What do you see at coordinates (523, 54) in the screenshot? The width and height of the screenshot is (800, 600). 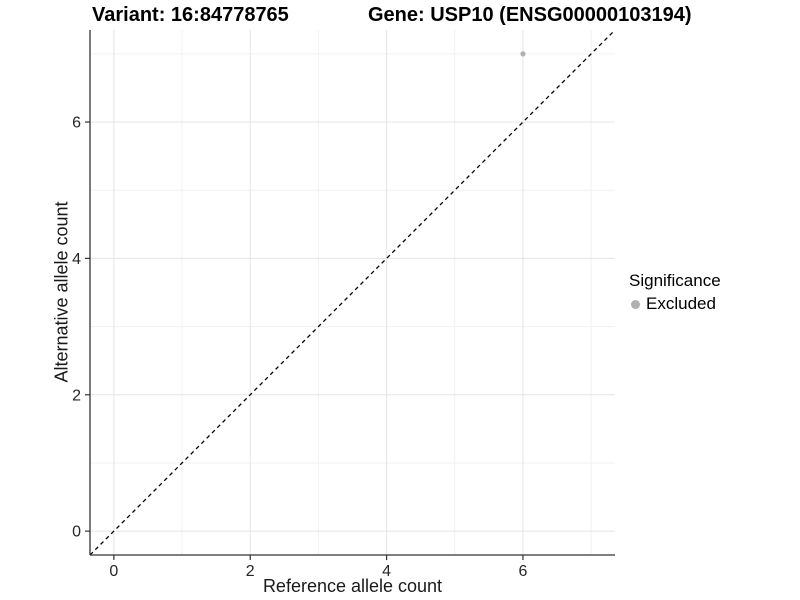 I see `data-point` at bounding box center [523, 54].